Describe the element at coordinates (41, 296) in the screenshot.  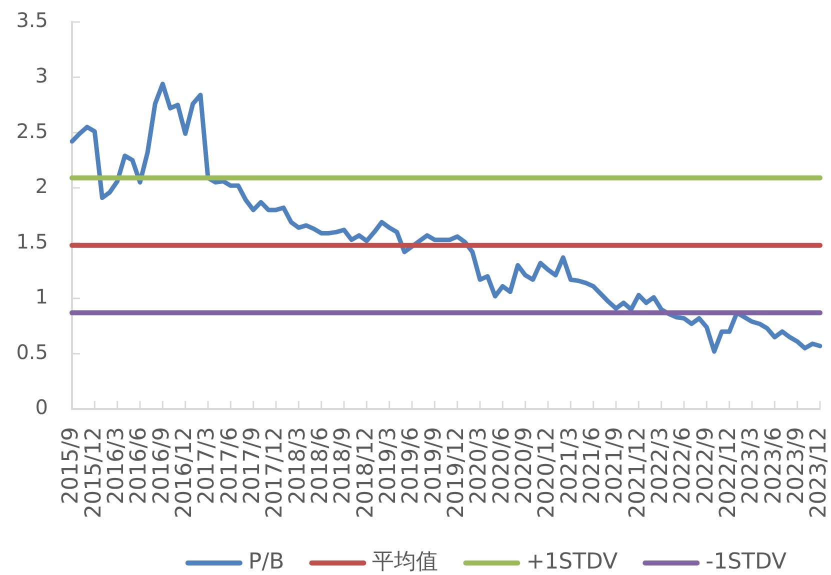
I see `y-tick-label: 1` at that location.